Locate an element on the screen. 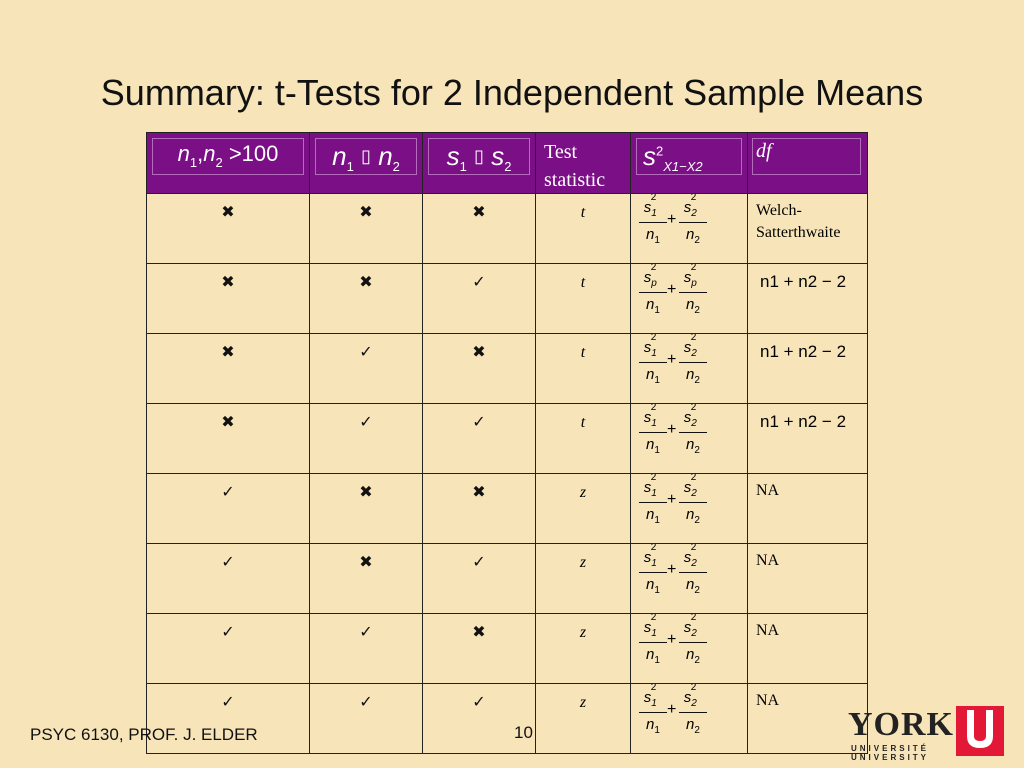  header-test-statistic: Test statistic is located at coordinates (583, 163).